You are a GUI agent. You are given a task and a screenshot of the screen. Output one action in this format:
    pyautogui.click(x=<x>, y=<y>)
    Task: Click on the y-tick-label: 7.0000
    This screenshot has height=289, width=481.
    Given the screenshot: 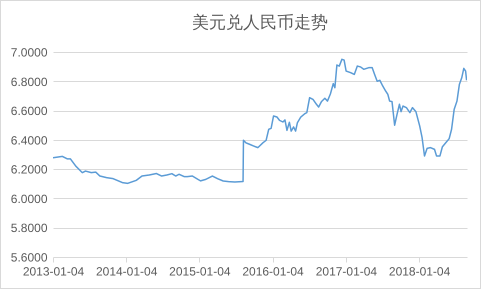 What is the action you would take?
    pyautogui.click(x=29, y=53)
    